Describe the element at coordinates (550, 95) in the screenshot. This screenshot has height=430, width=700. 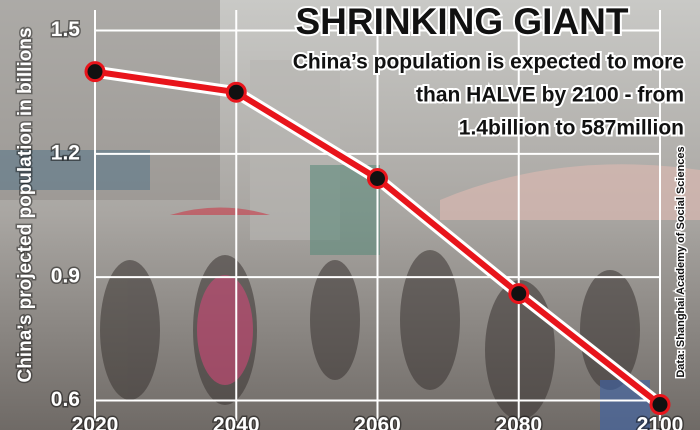
I see `subtitle-line: than HALVE by 2100 - from` at that location.